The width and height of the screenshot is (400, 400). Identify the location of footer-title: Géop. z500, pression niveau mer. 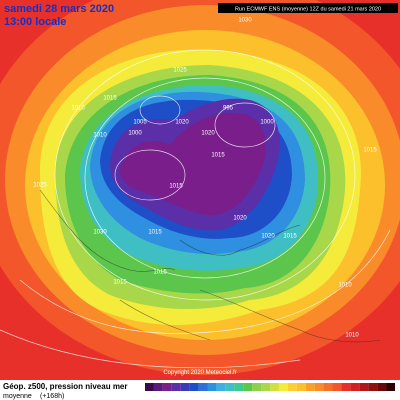
(65, 386).